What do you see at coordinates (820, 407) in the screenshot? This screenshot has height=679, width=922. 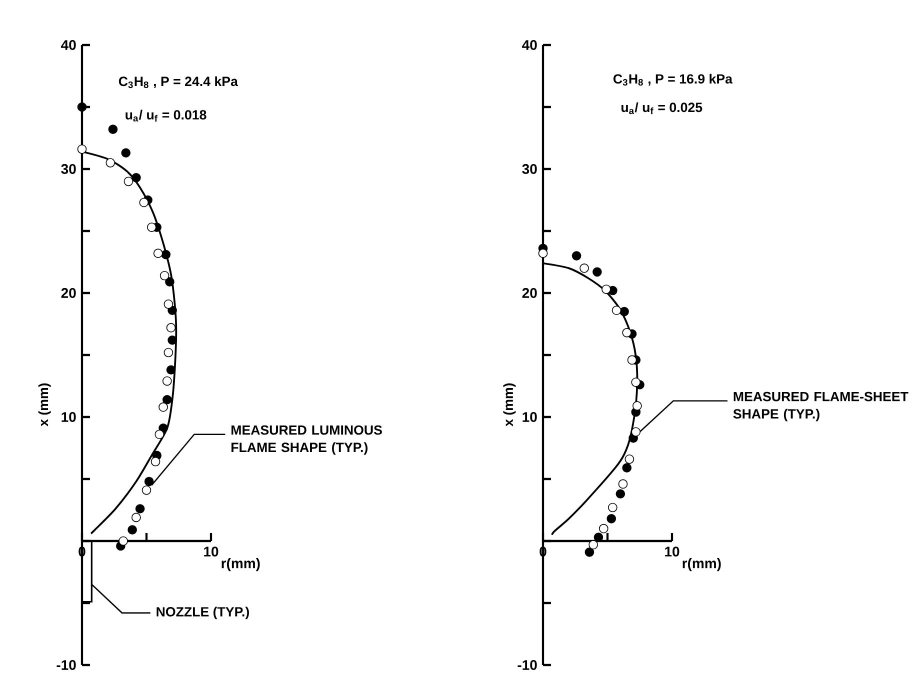 I see `annotation: MEASURED FLAME-SHEET SHAPE (TYP.)` at bounding box center [820, 407].